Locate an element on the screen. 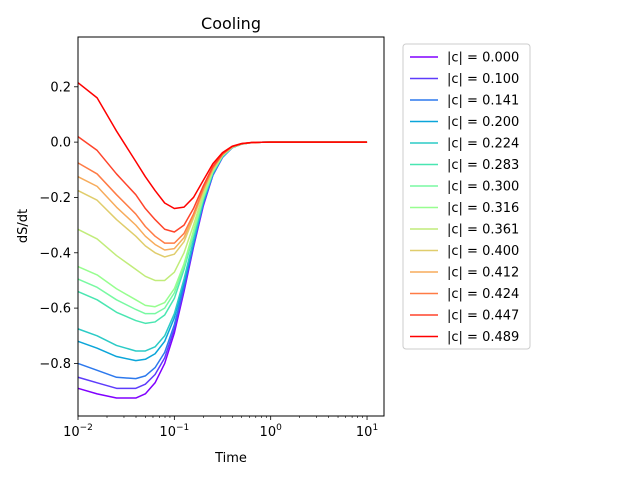 The height and width of the screenshot is (480, 640). legend-label-12: |c| = 0.447 is located at coordinates (483, 316).